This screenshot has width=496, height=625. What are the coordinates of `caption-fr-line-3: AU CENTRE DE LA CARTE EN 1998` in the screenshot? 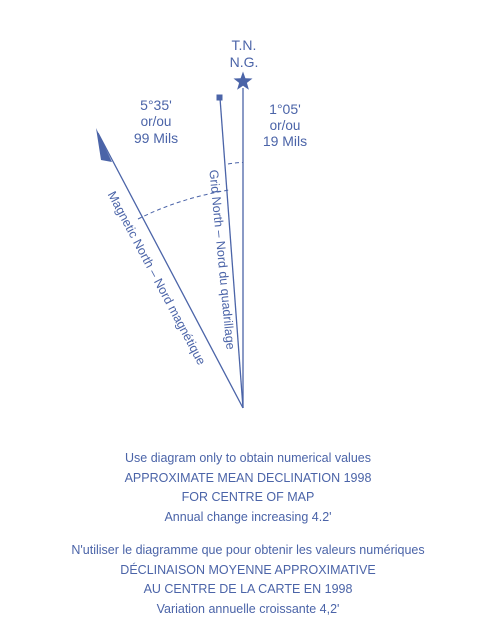 It's located at (248, 589).